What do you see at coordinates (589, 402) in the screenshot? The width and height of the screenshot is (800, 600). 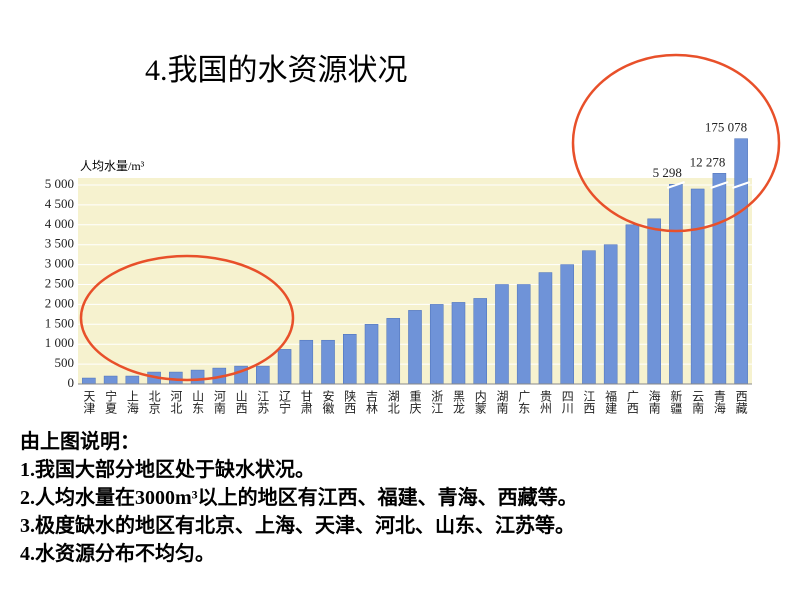 I see `x-tick-label: 江西` at bounding box center [589, 402].